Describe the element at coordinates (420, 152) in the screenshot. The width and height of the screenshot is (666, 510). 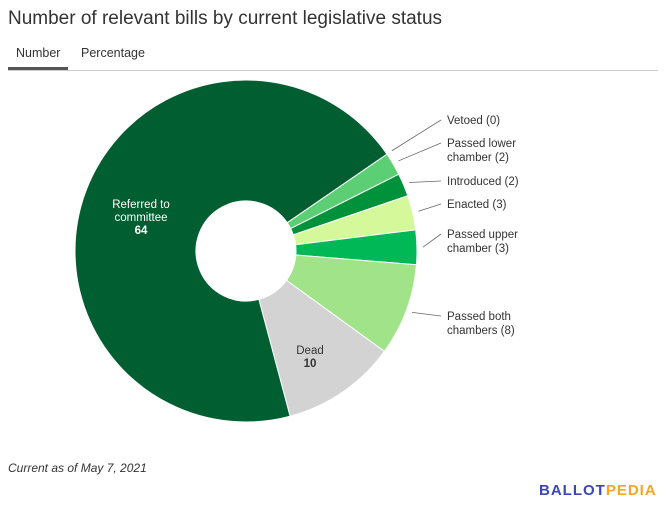
I see `leader-line-passed-lower-chamber` at that location.